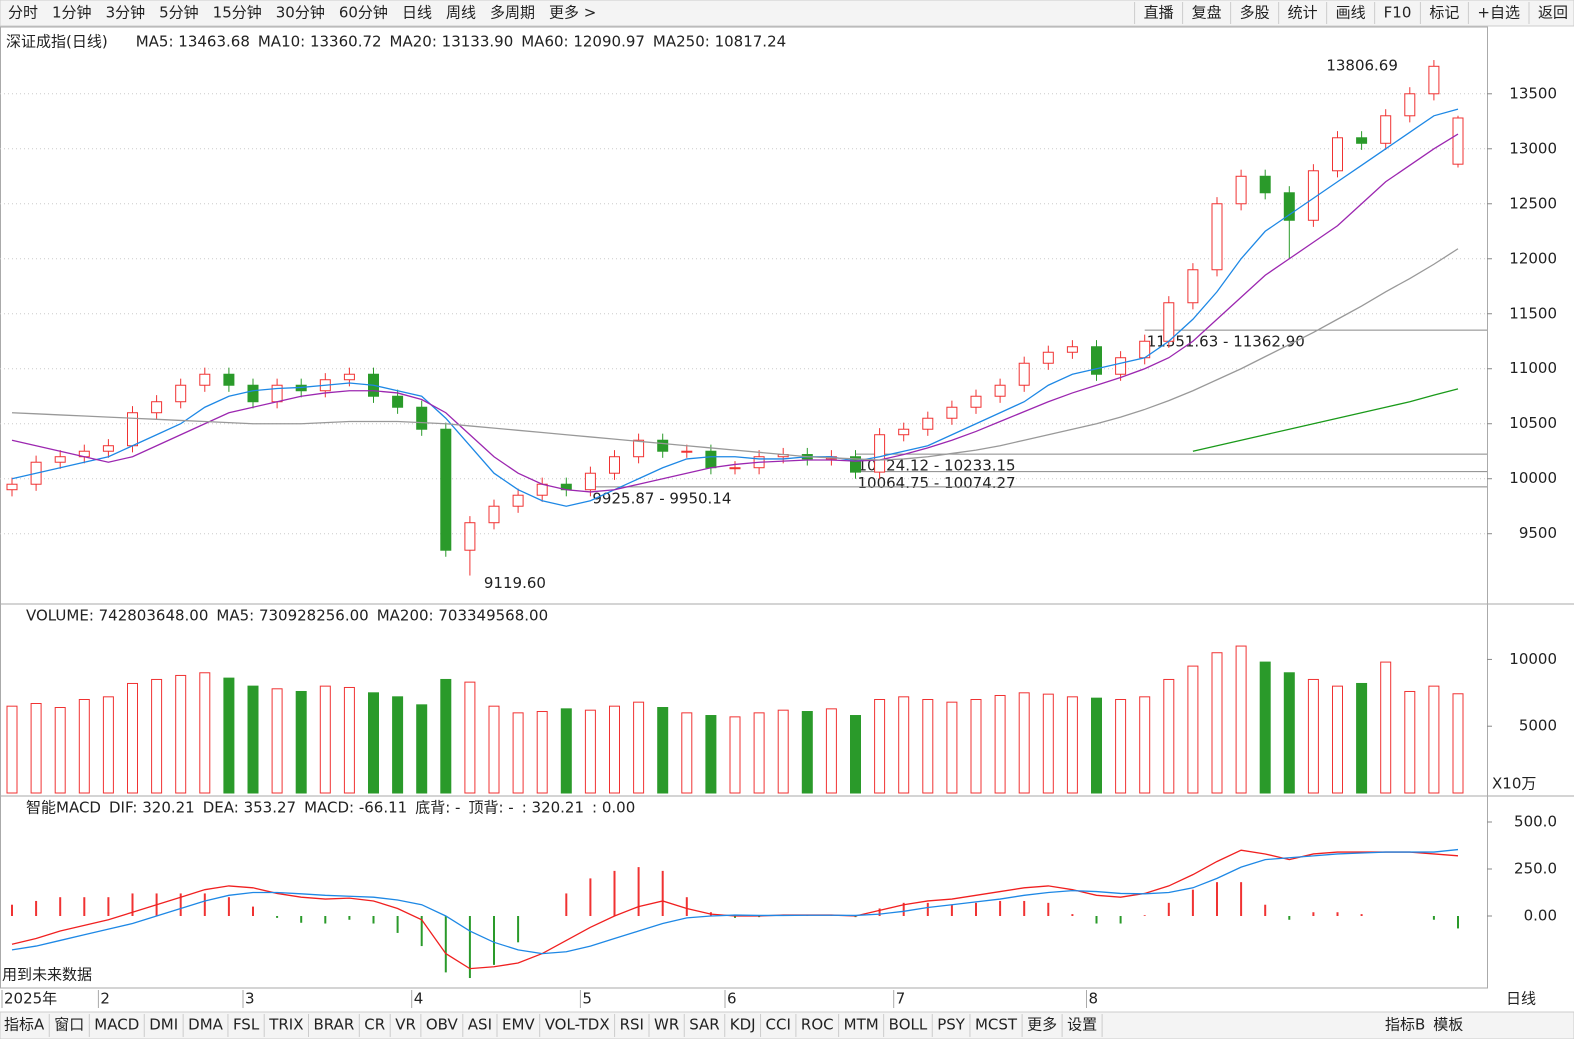  I want to click on tab: 更多, so click(1042, 1025).